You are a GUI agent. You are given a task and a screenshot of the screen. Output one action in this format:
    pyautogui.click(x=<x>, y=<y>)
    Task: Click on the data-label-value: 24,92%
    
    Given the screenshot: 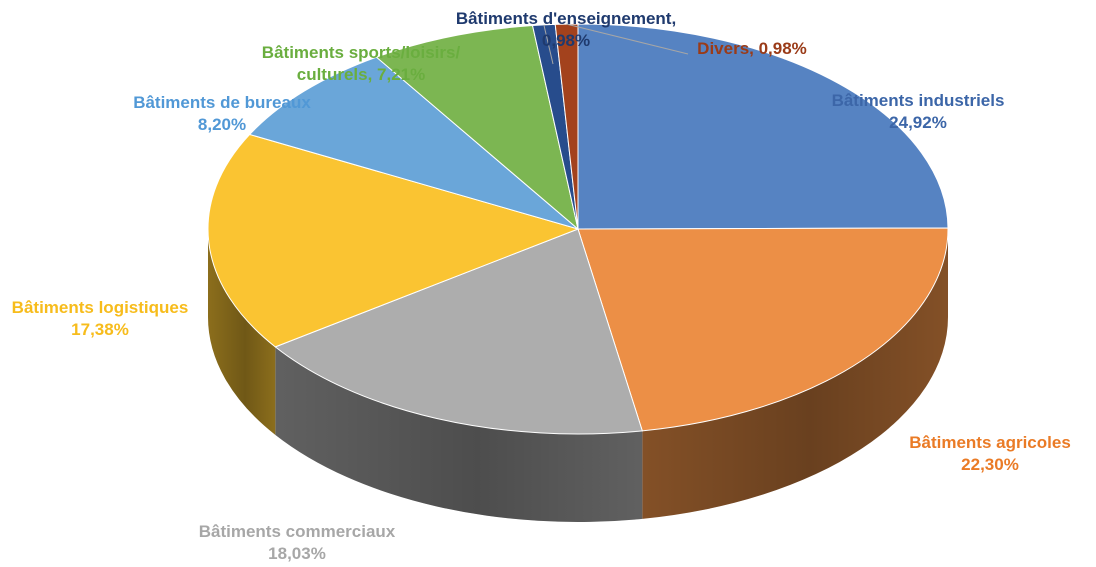 What is the action you would take?
    pyautogui.click(x=918, y=122)
    